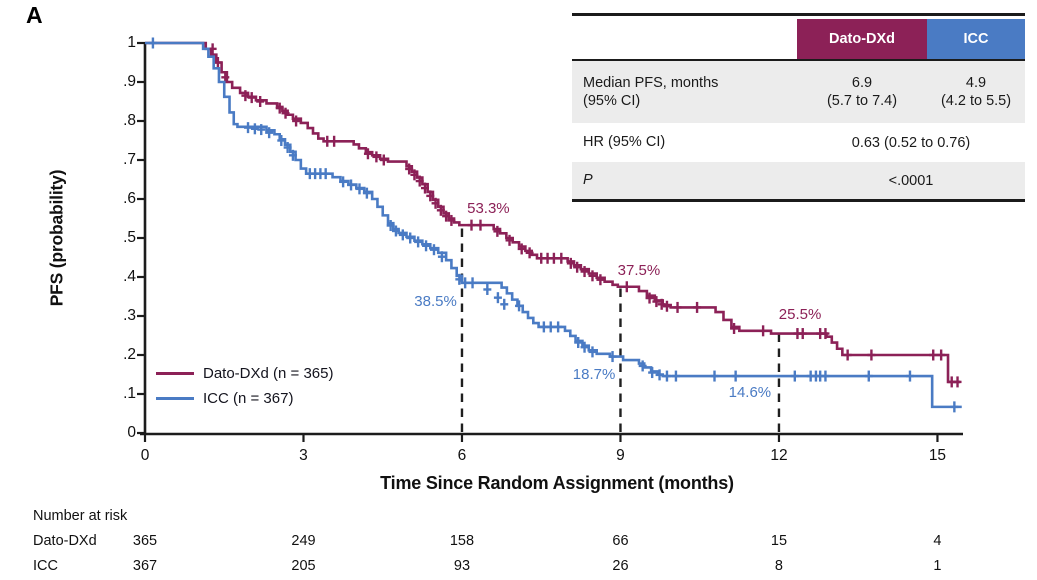 The height and width of the screenshot is (580, 1037). What do you see at coordinates (268, 373) in the screenshot?
I see `legend-label: Dato-DXd (n = 365)` at bounding box center [268, 373].